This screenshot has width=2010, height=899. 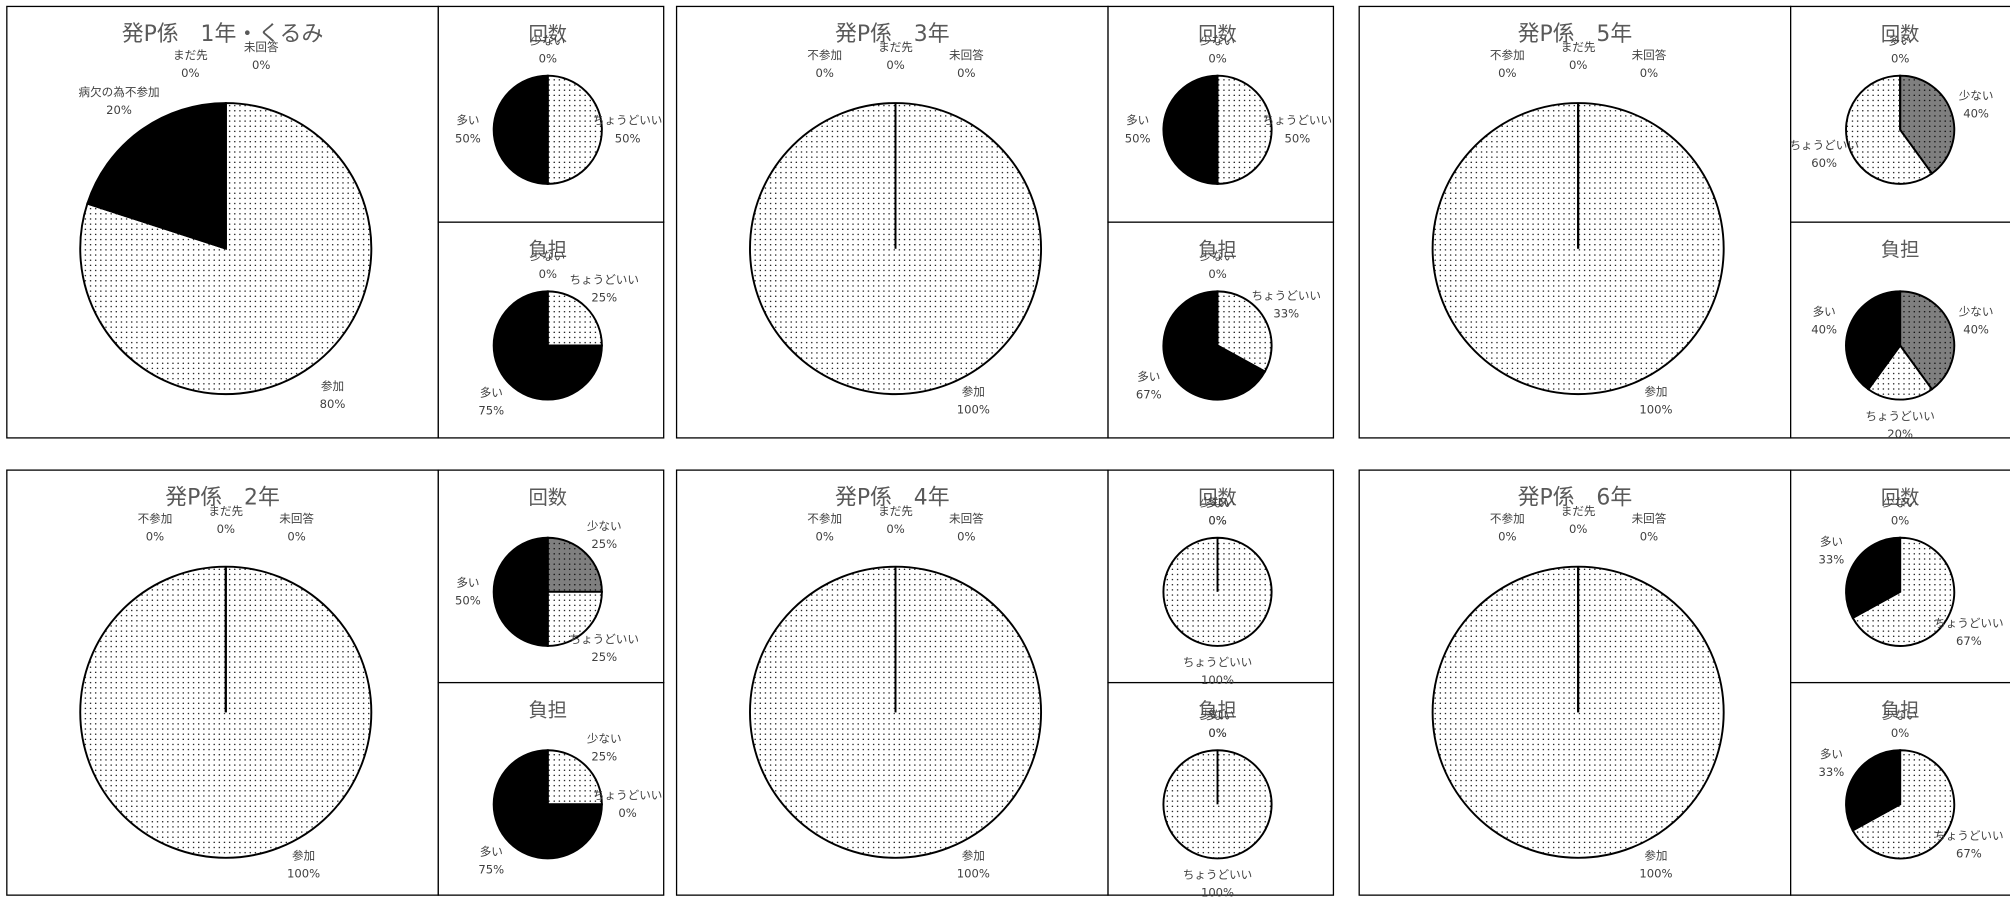 What do you see at coordinates (892, 34) in the screenshot?
I see `chart-title: 発P係 3年` at bounding box center [892, 34].